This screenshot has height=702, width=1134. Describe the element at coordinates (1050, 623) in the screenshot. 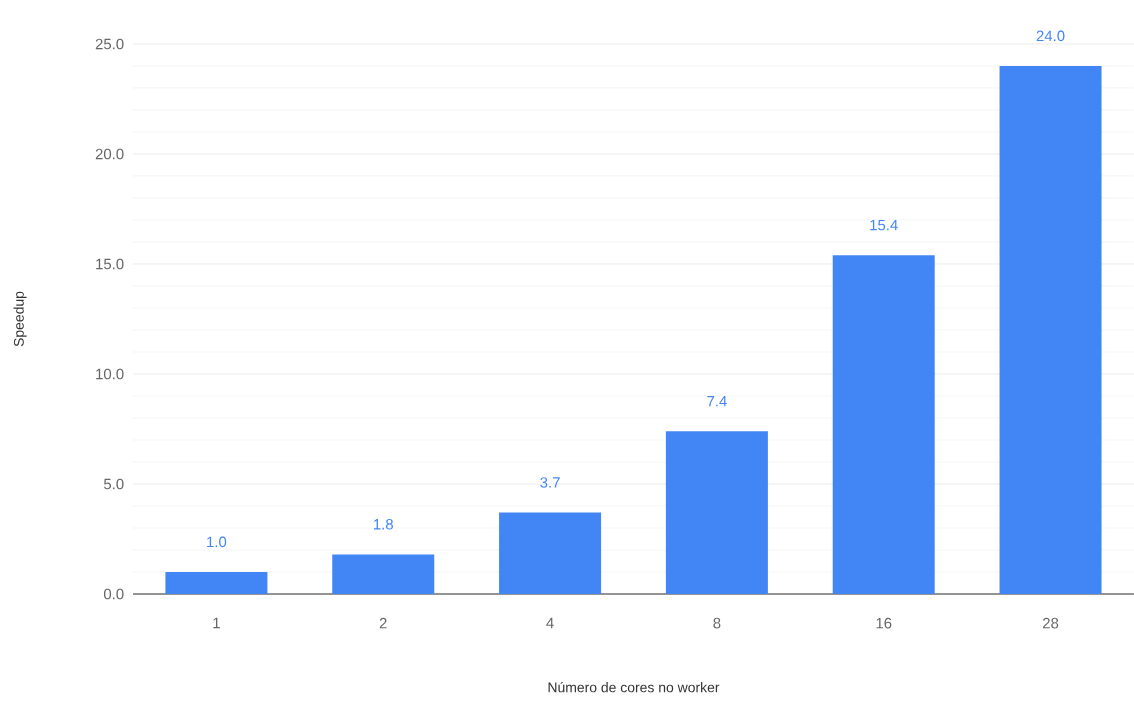

I see `x-tick-label: 28` at that location.